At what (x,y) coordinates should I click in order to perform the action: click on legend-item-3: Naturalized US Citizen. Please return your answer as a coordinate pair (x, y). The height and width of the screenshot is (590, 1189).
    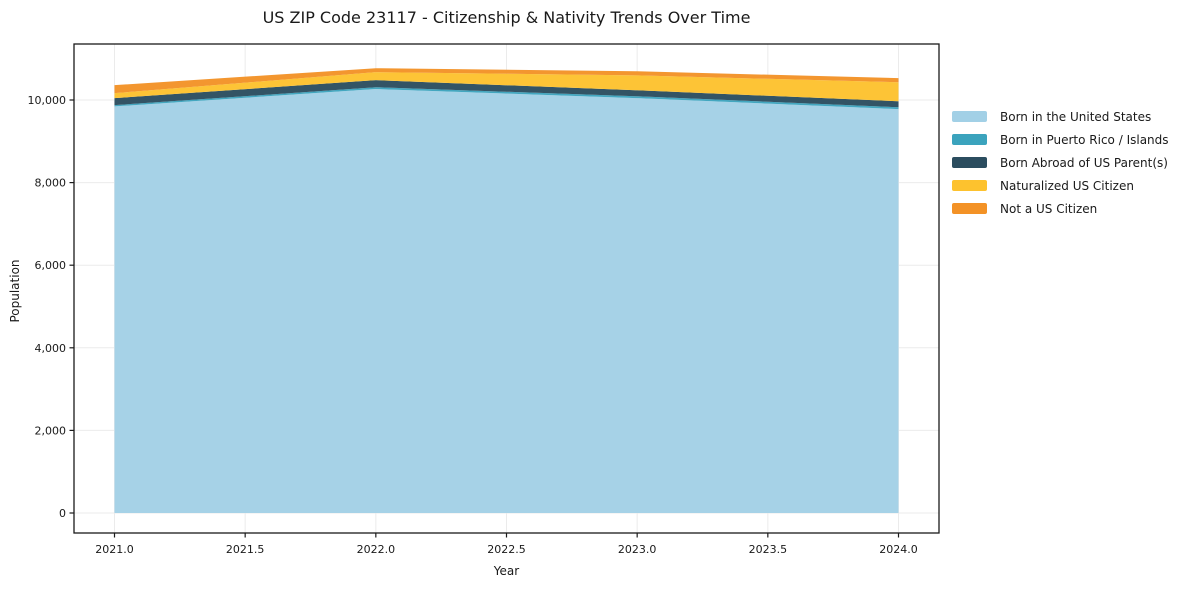
    Looking at the image, I should click on (1060, 185).